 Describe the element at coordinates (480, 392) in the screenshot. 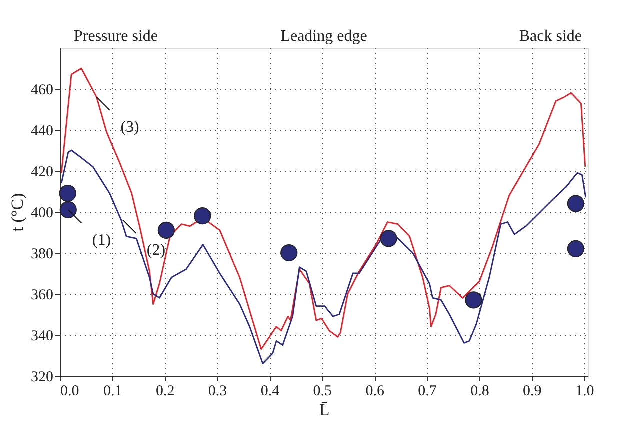

I see `x-tick-label: 0.8` at that location.